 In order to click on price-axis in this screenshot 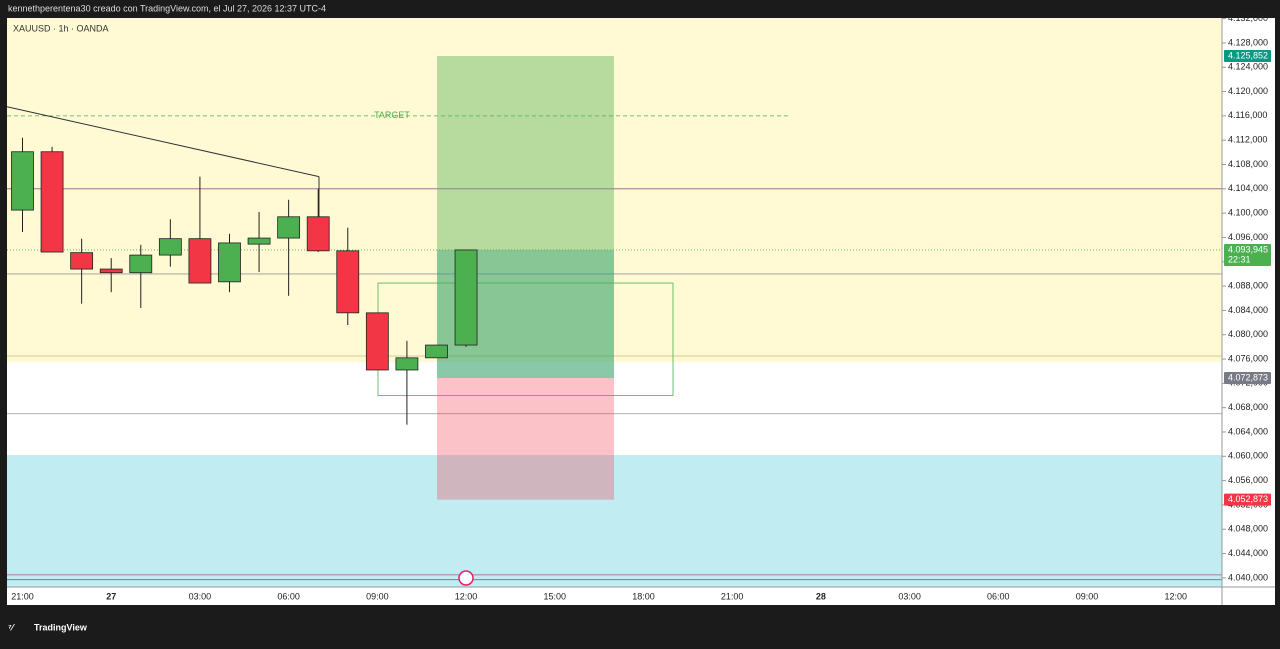, I will do `click(1248, 302)`.